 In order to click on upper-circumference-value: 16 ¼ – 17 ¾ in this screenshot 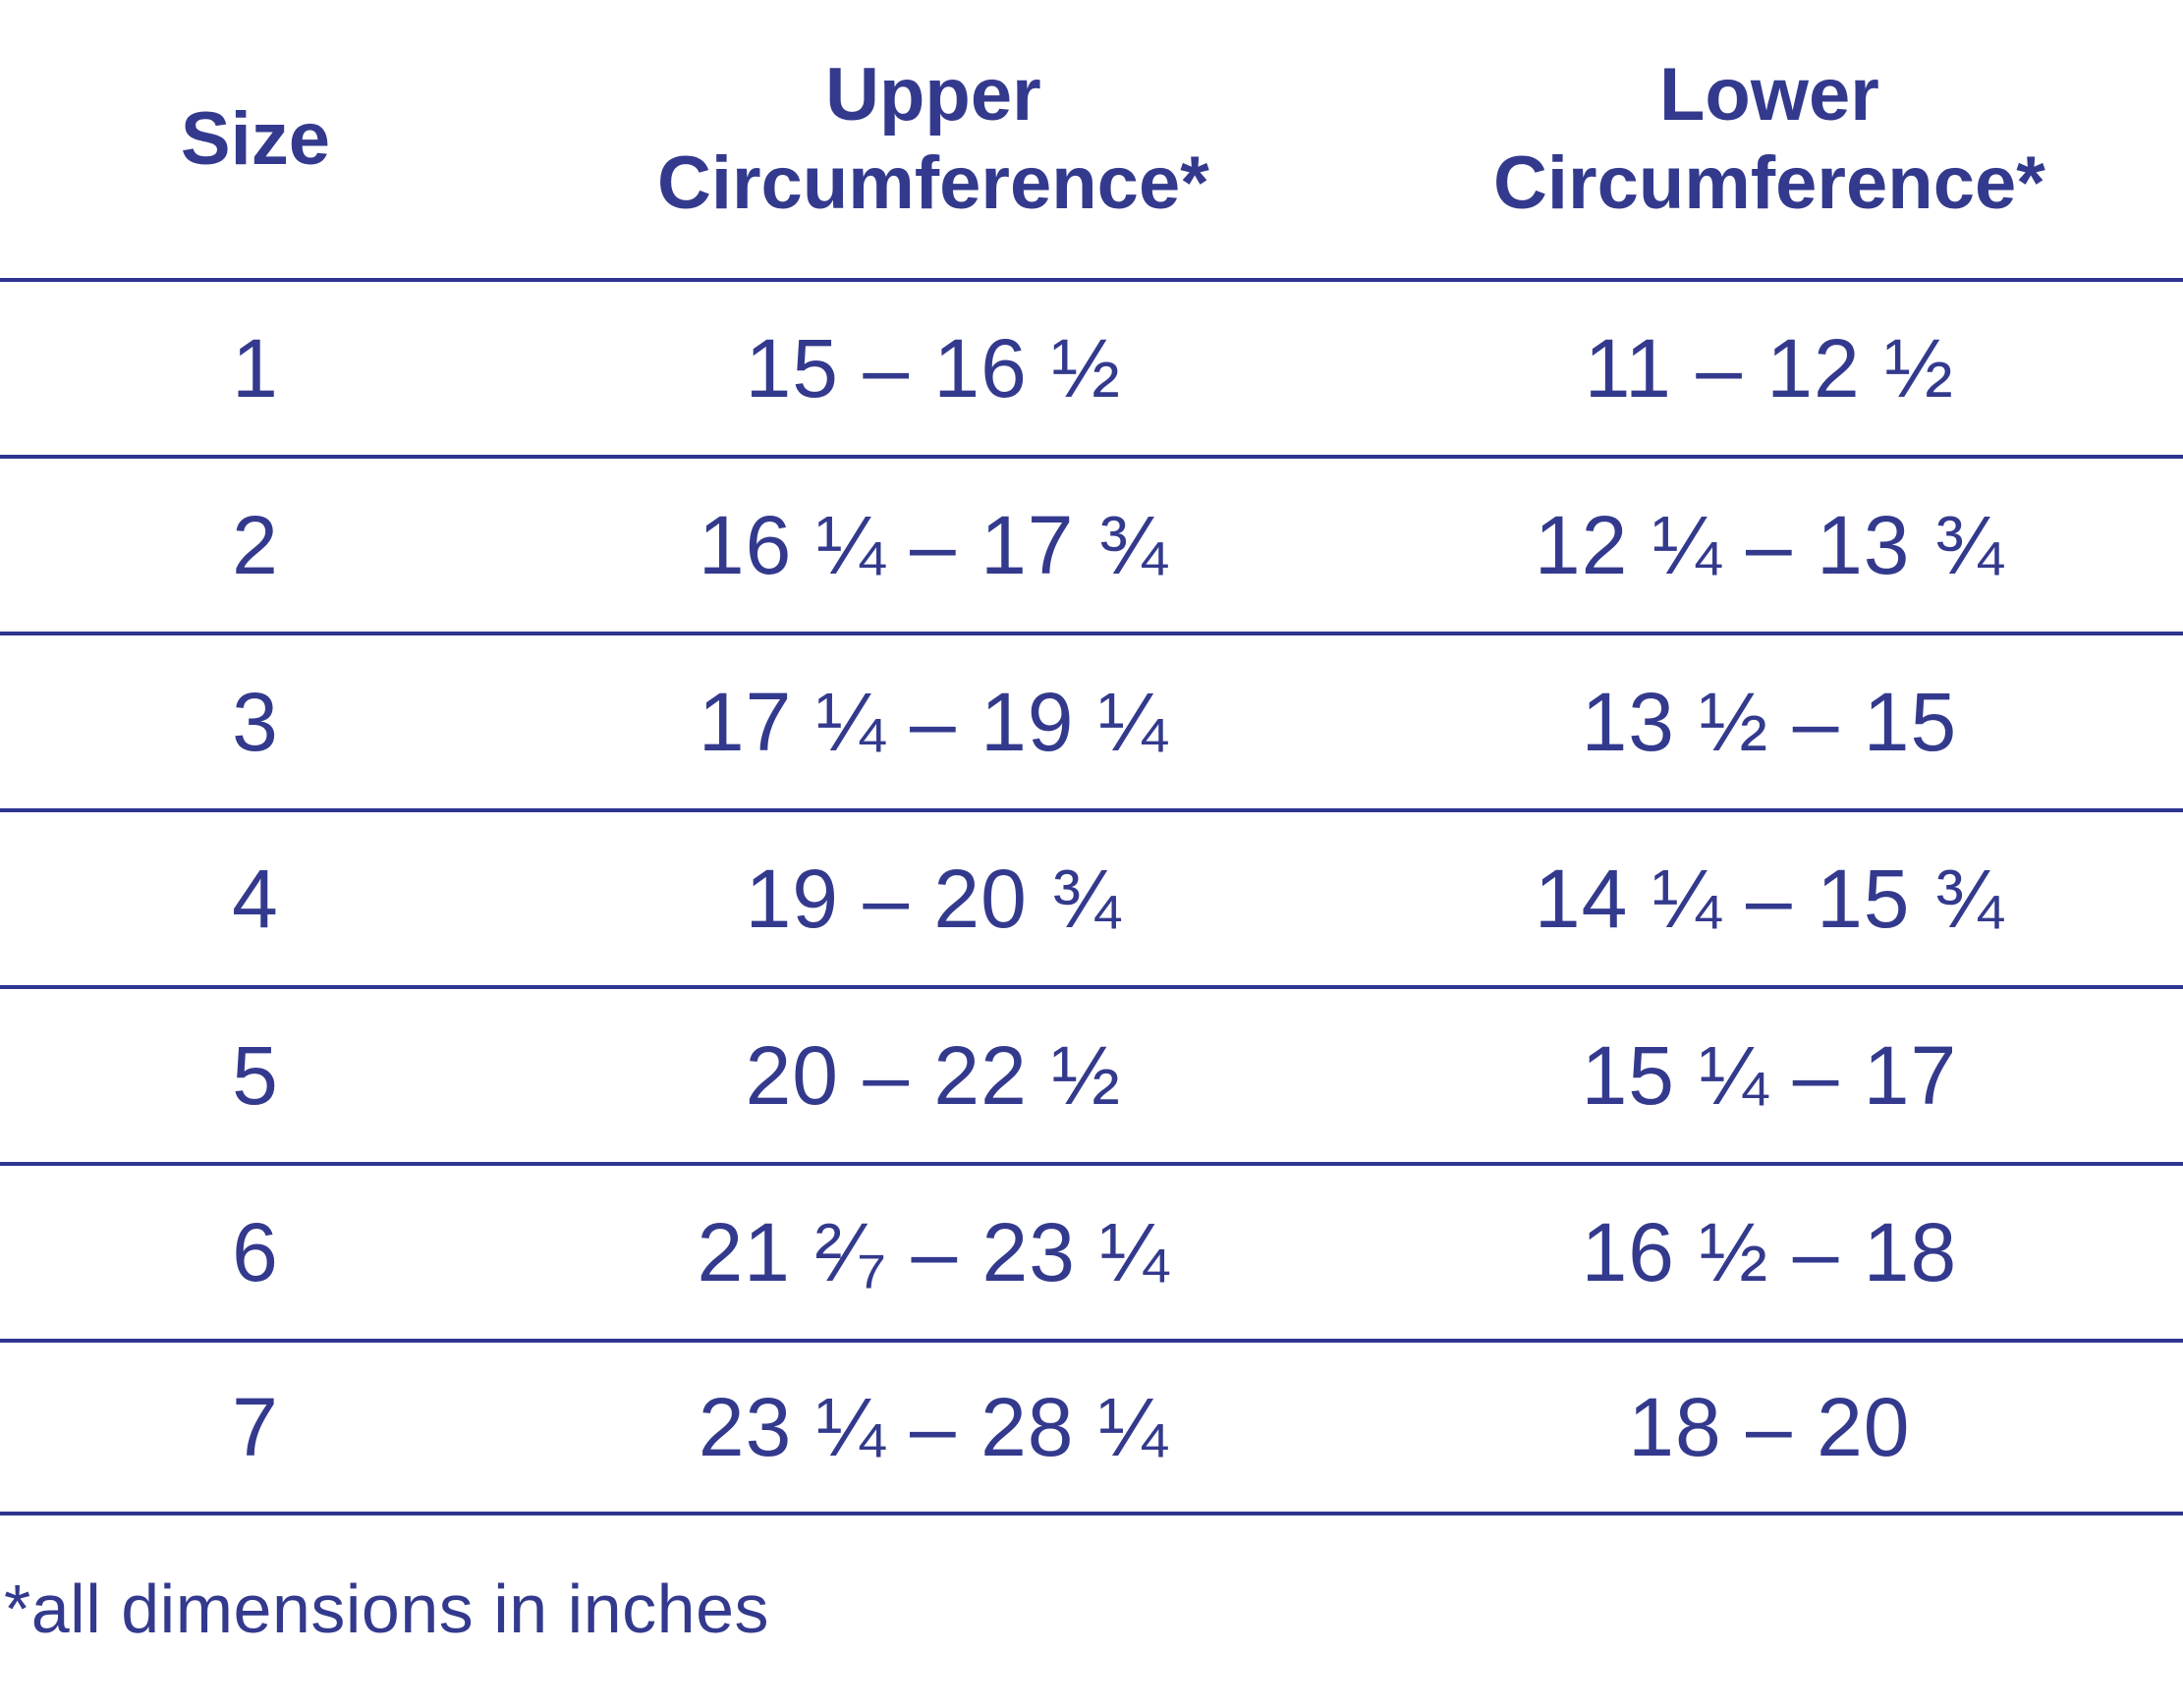, I will do `click(933, 544)`.